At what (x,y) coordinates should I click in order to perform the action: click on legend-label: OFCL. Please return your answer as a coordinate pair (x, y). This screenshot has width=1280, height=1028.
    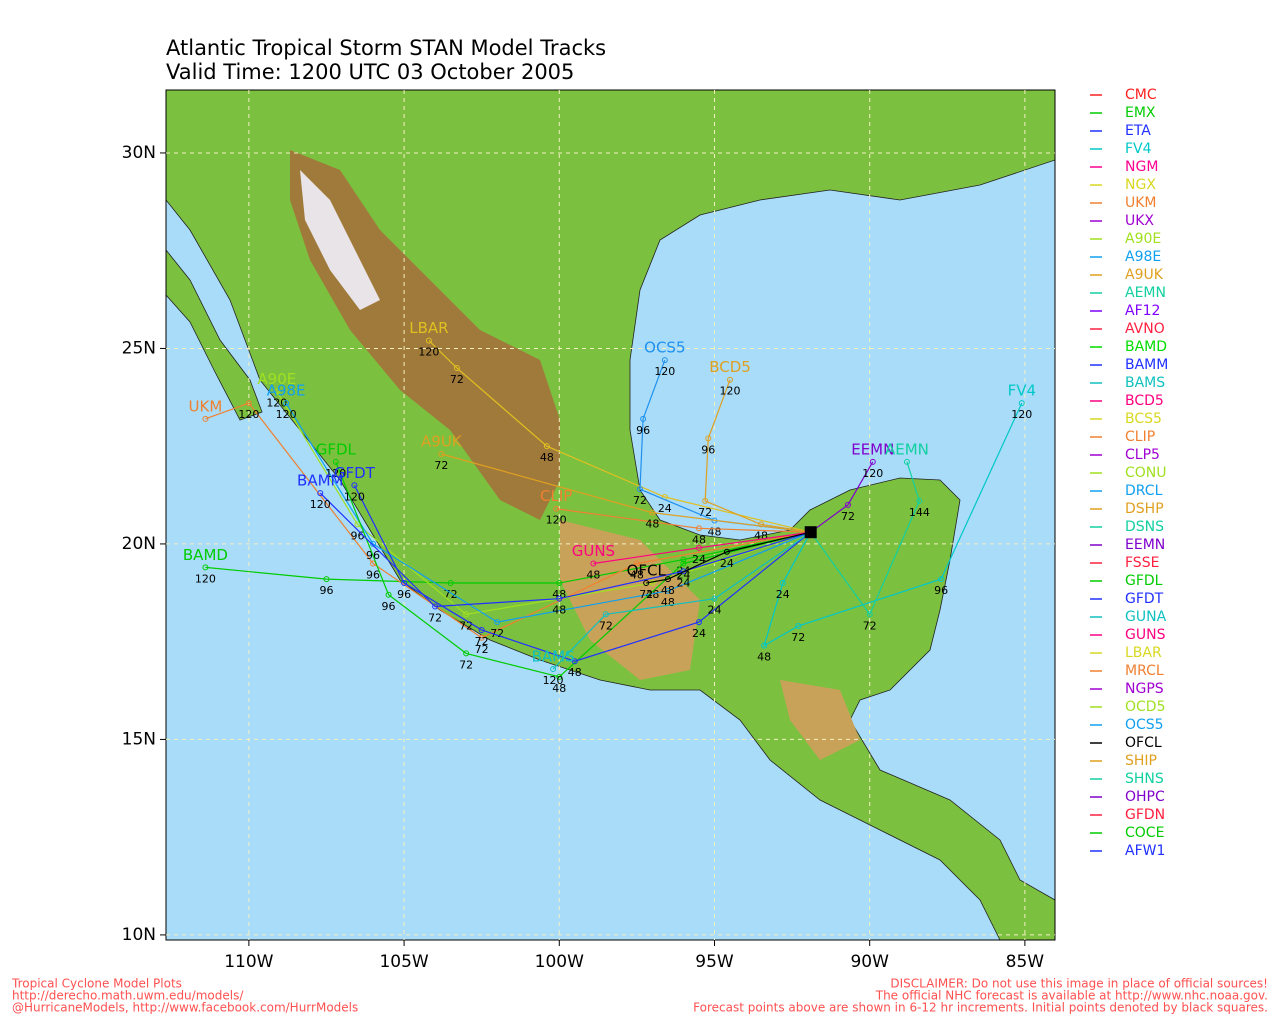
    Looking at the image, I should click on (1143, 743).